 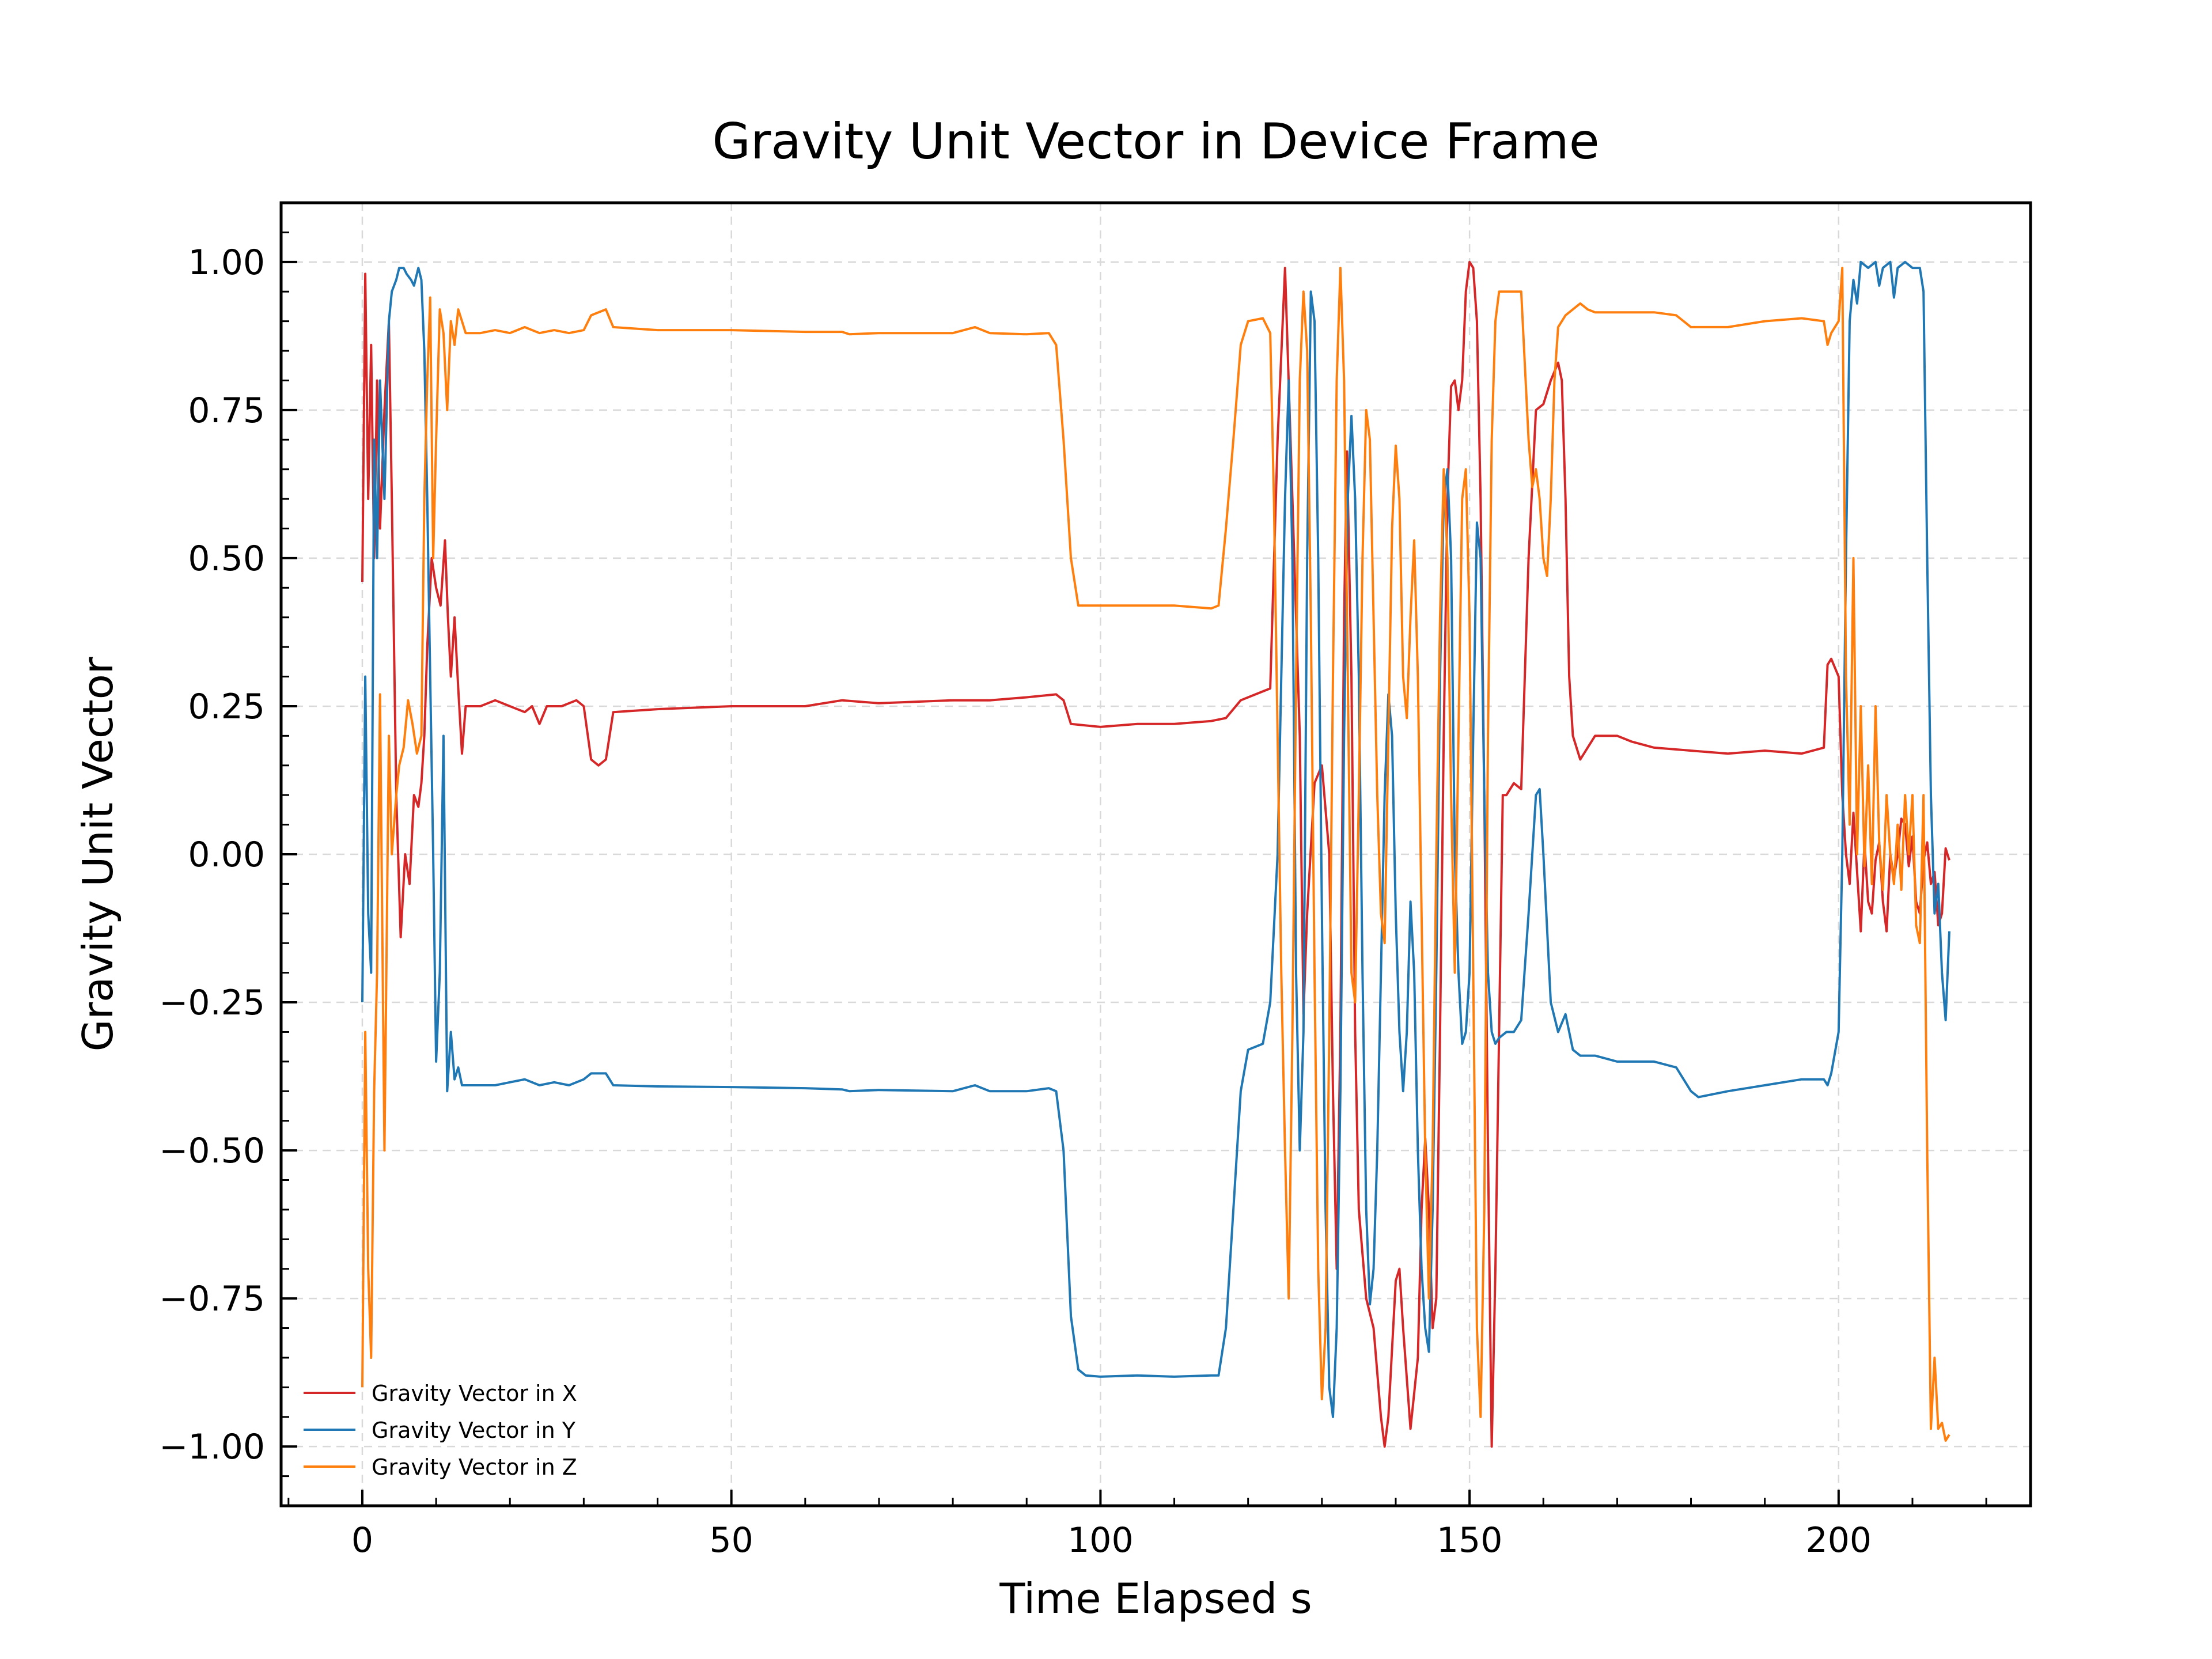 I want to click on x-axis-label: Time Elapsed s, so click(x=1155, y=1598).